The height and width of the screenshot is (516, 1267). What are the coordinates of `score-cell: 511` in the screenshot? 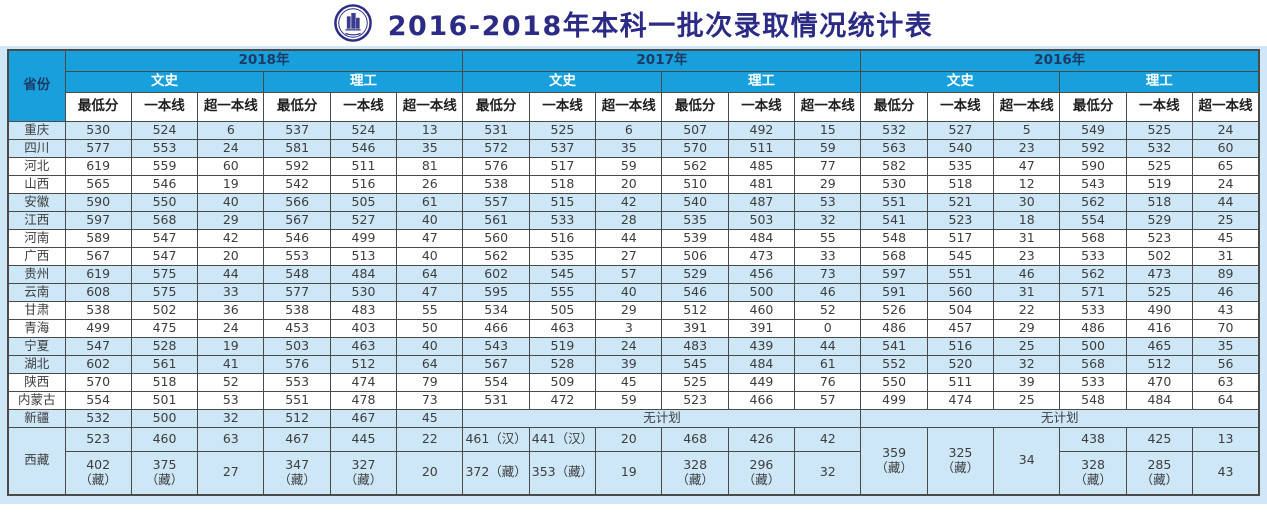 It's located at (363, 166).